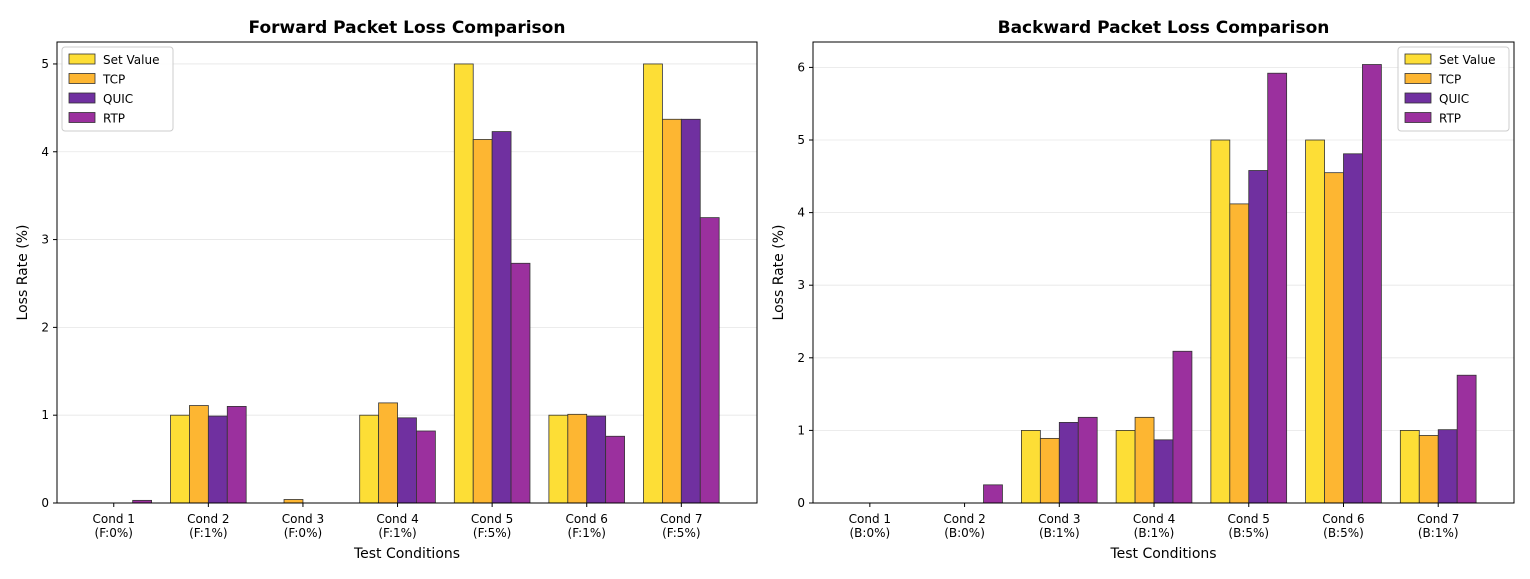 The height and width of the screenshot is (579, 1530). Describe the element at coordinates (869, 533) in the screenshot. I see `x-tick-label: (B:0%)` at that location.